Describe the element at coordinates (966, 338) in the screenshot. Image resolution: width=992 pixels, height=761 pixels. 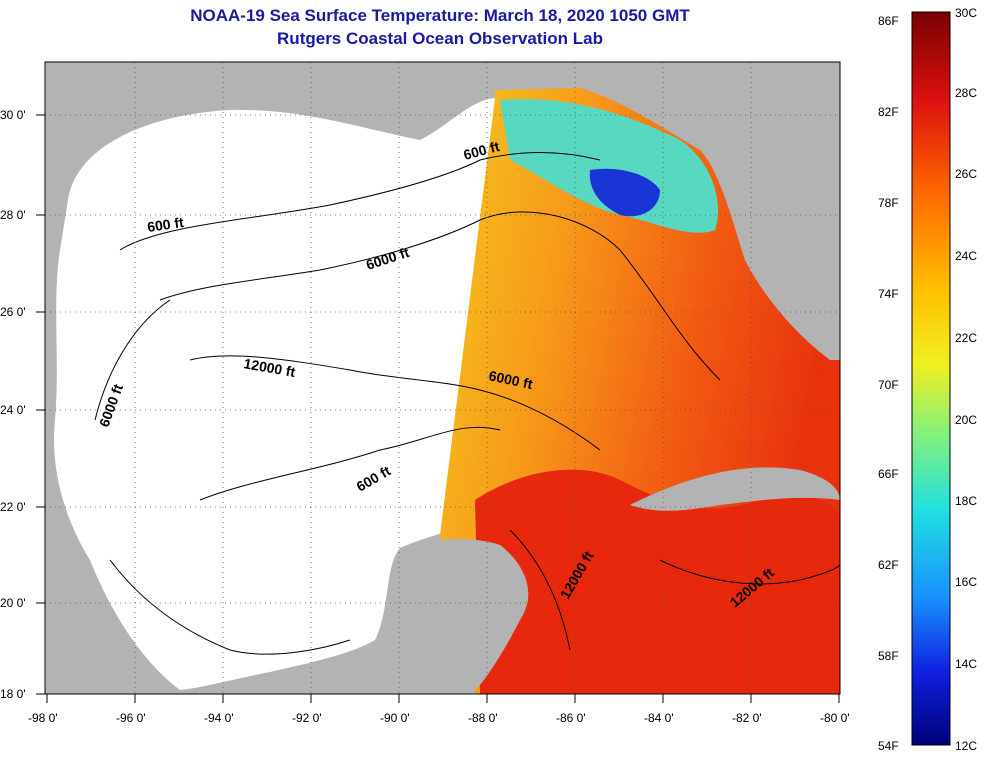
I see `colorbar-c-label: 22C` at that location.